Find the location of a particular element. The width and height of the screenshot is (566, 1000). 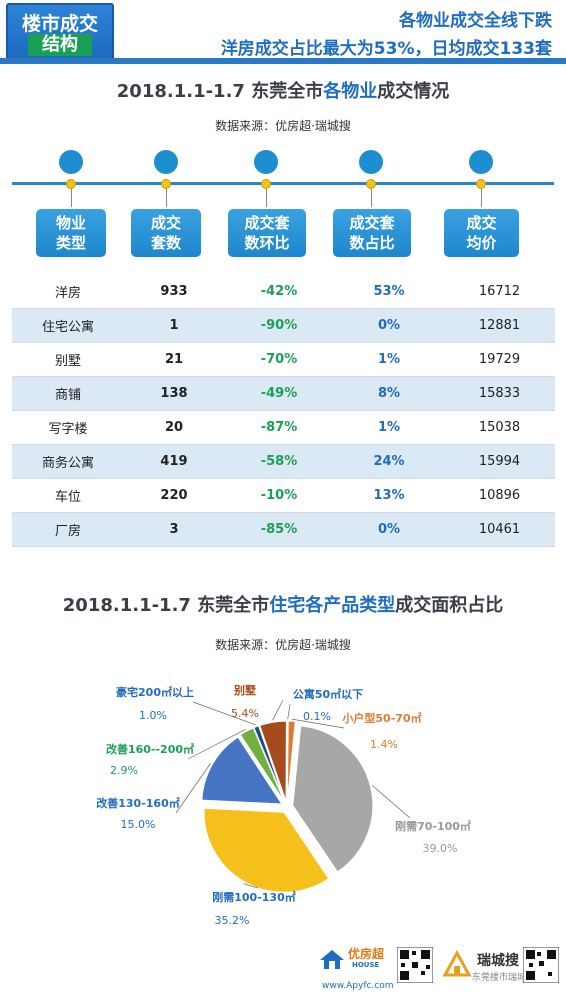

slice-percent: 2.9% is located at coordinates (124, 770).